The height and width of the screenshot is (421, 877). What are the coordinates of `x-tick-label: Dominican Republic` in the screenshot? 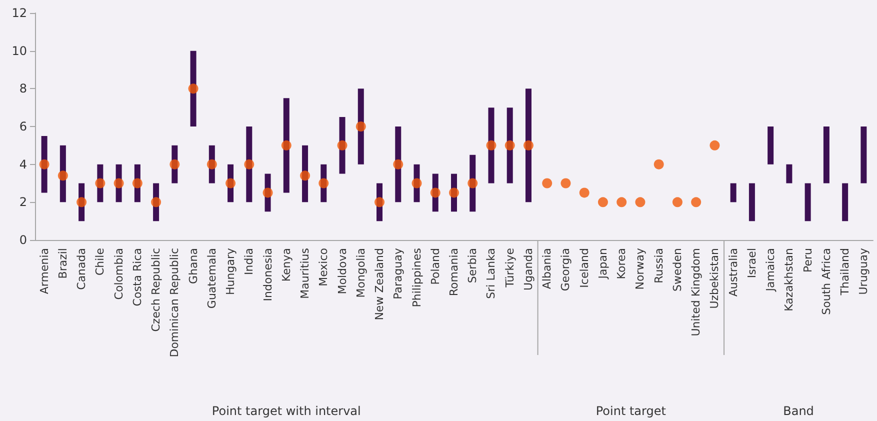 It's located at (175, 303).